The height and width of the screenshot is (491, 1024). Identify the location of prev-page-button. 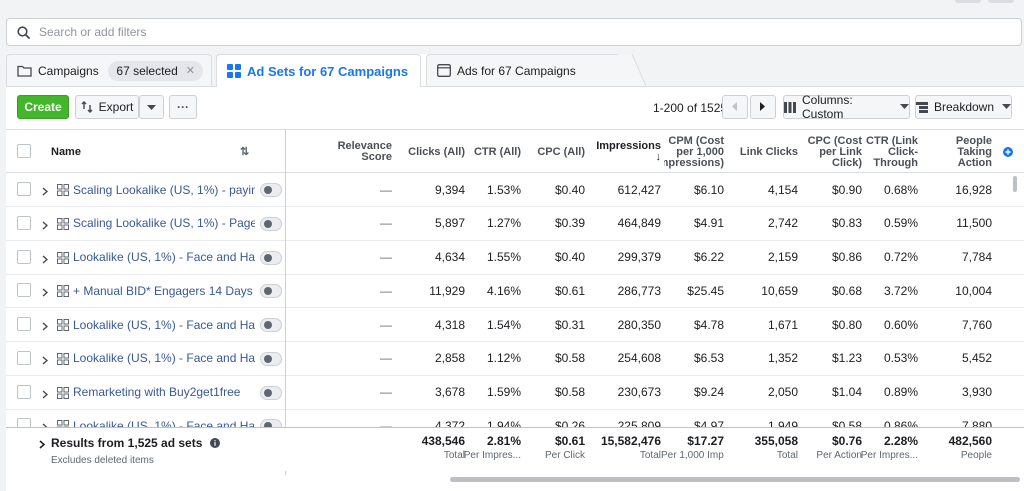
(735, 107).